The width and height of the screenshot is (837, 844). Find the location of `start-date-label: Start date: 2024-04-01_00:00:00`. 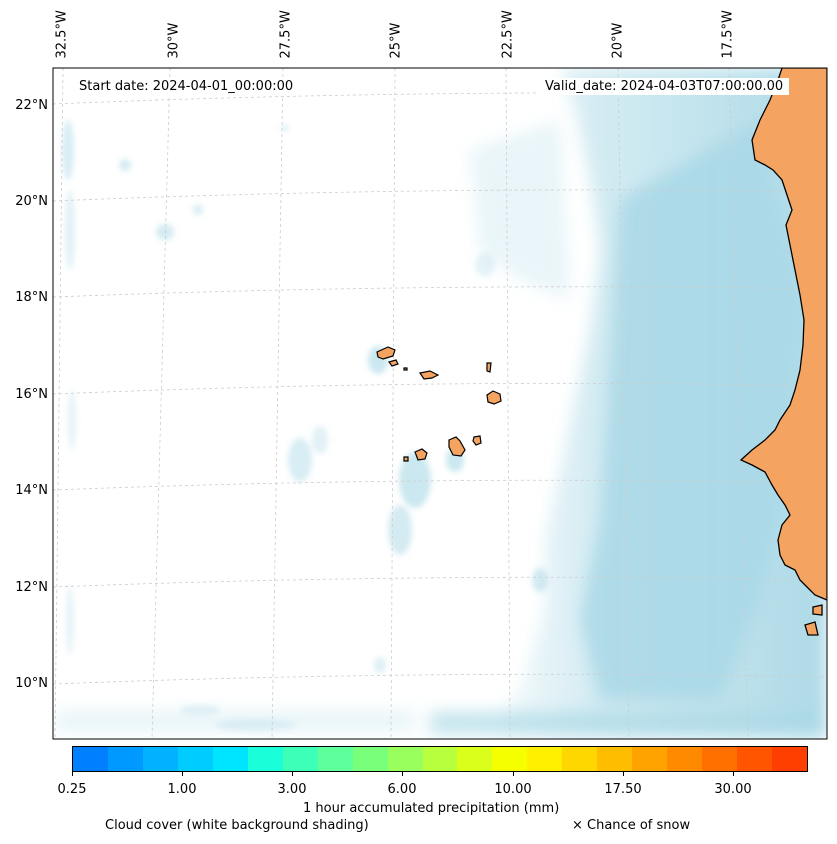

start-date-label: Start date: 2024-04-01_00:00:00 is located at coordinates (186, 86).